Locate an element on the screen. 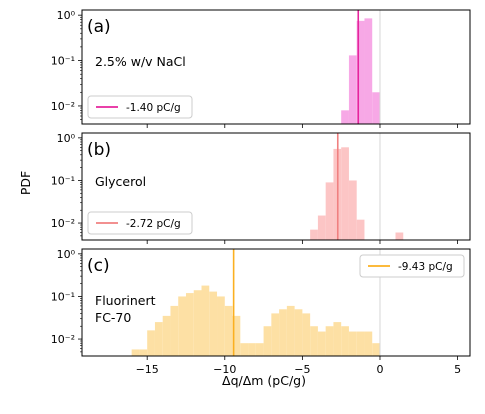 The image size is (485, 414). x-tick-label: 5 is located at coordinates (457, 369).